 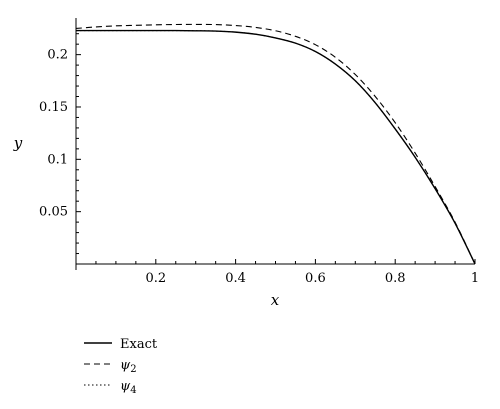 I want to click on legend: Exact ψ2 ψ4, so click(x=121, y=366).